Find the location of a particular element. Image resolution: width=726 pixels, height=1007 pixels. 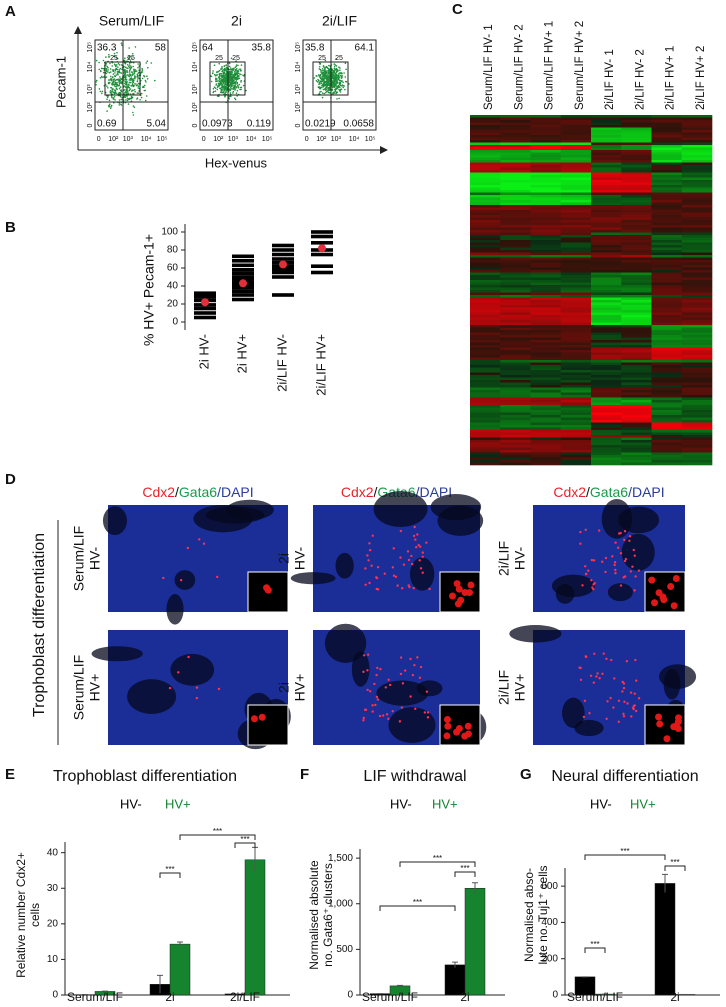

x-tick-label: 10² is located at coordinates (218, 139).